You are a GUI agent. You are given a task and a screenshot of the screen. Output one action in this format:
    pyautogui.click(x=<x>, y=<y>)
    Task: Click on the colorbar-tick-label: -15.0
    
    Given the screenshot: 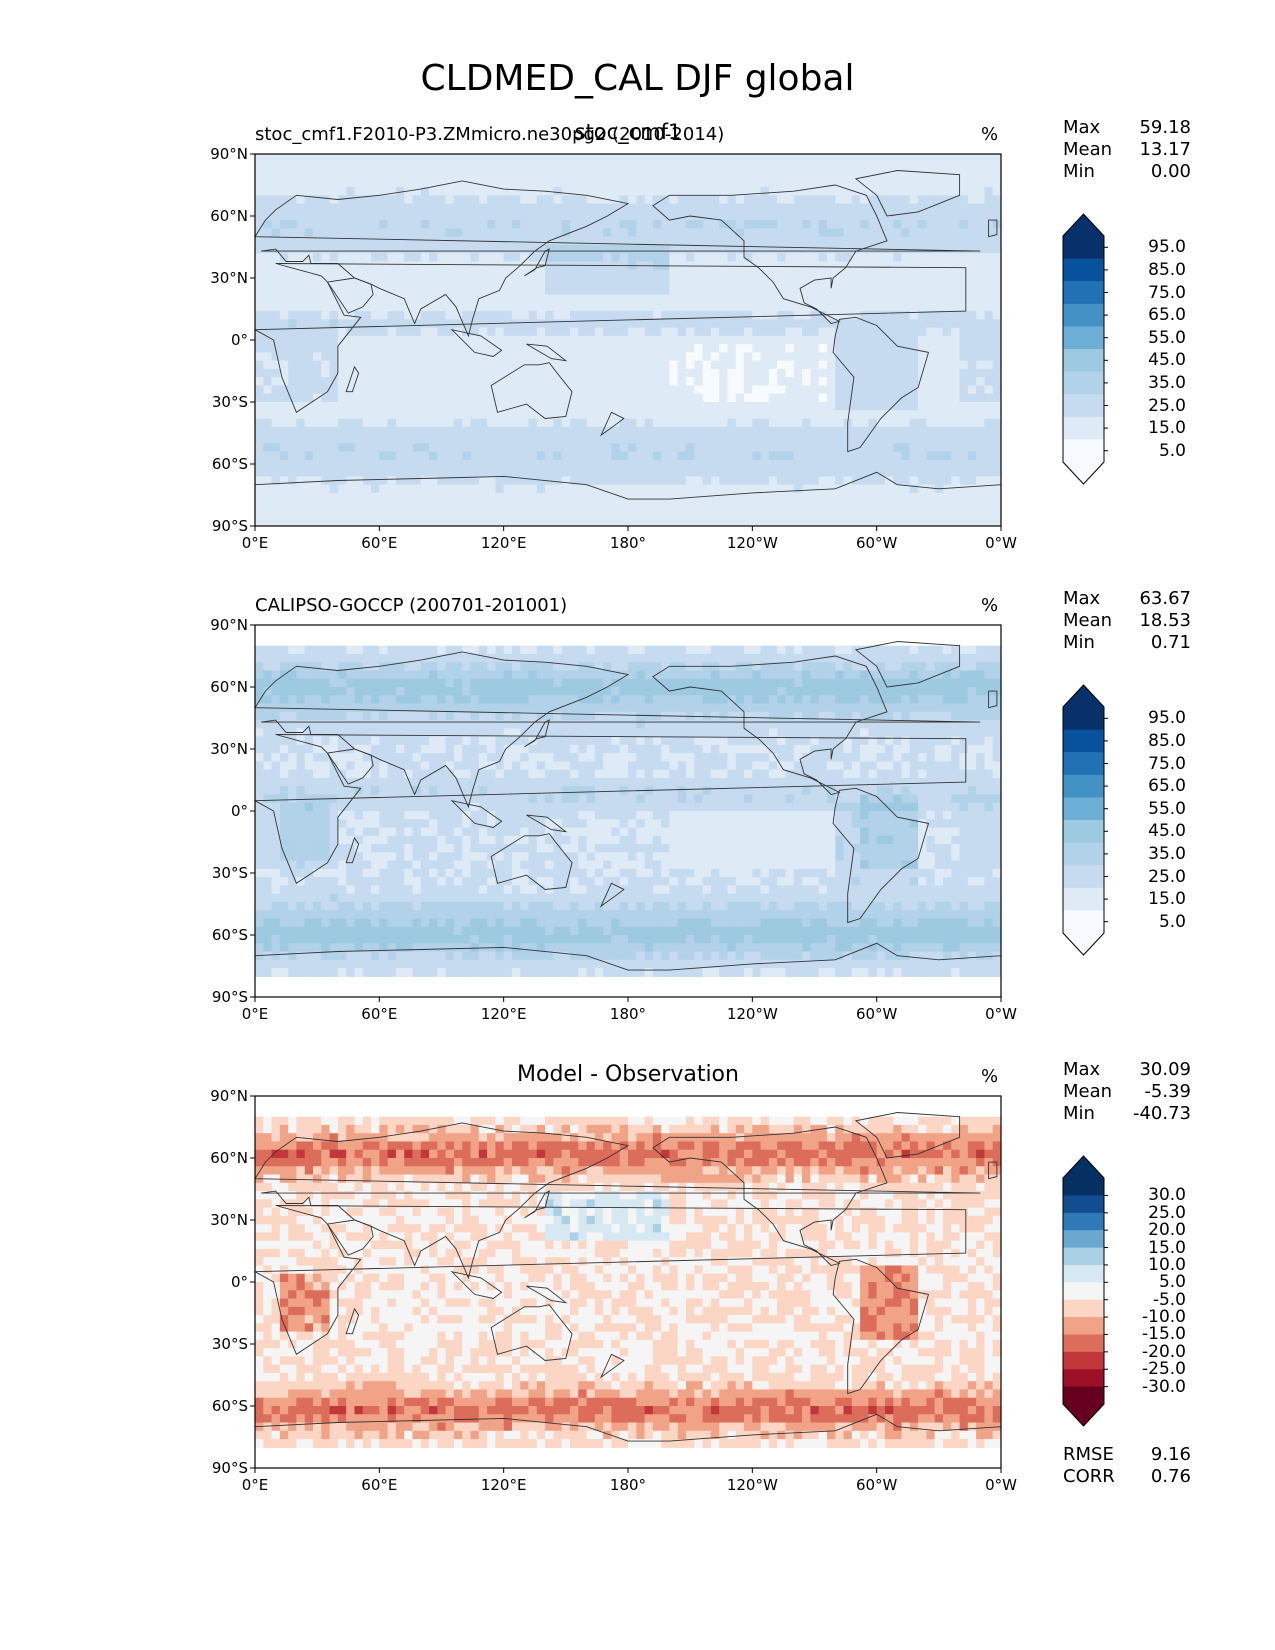 What is the action you would take?
    pyautogui.click(x=1164, y=1334)
    